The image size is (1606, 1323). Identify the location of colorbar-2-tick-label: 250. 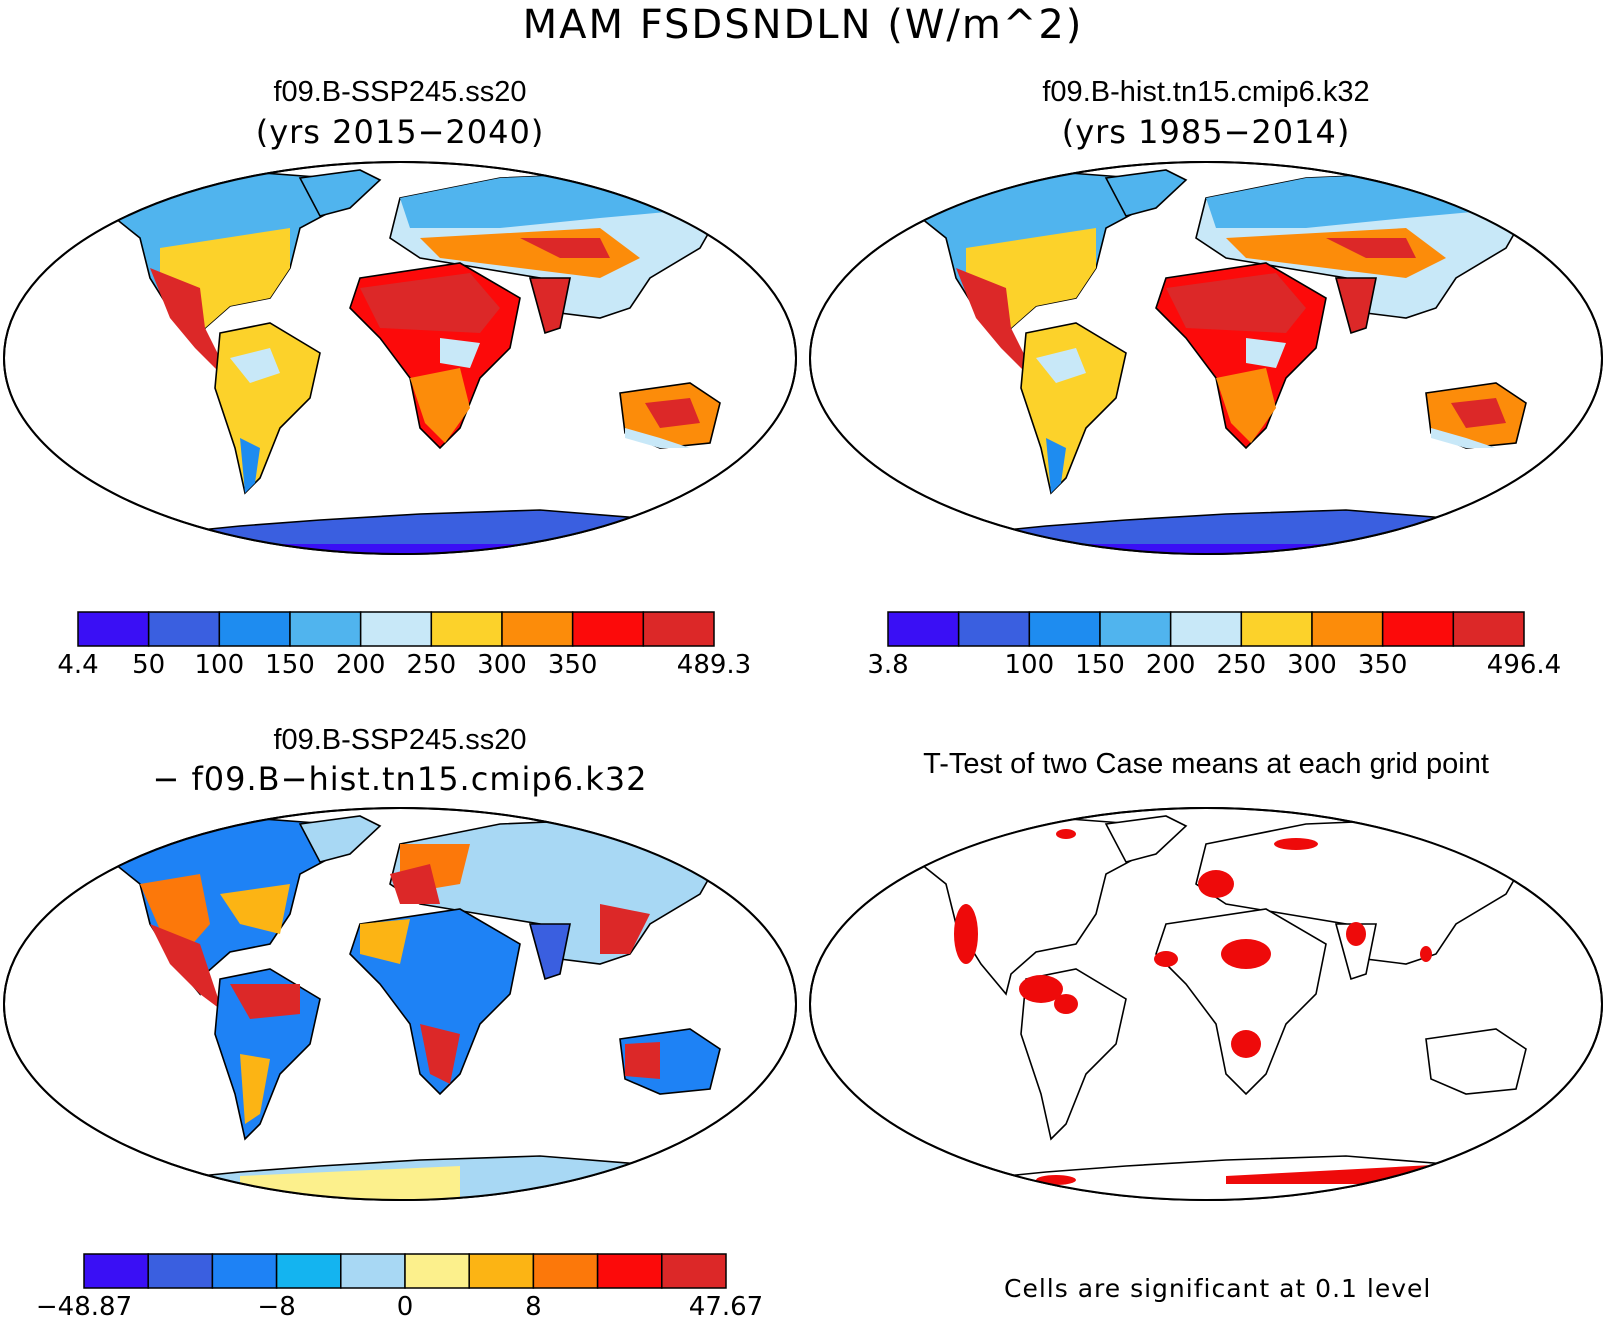
(1241, 665).